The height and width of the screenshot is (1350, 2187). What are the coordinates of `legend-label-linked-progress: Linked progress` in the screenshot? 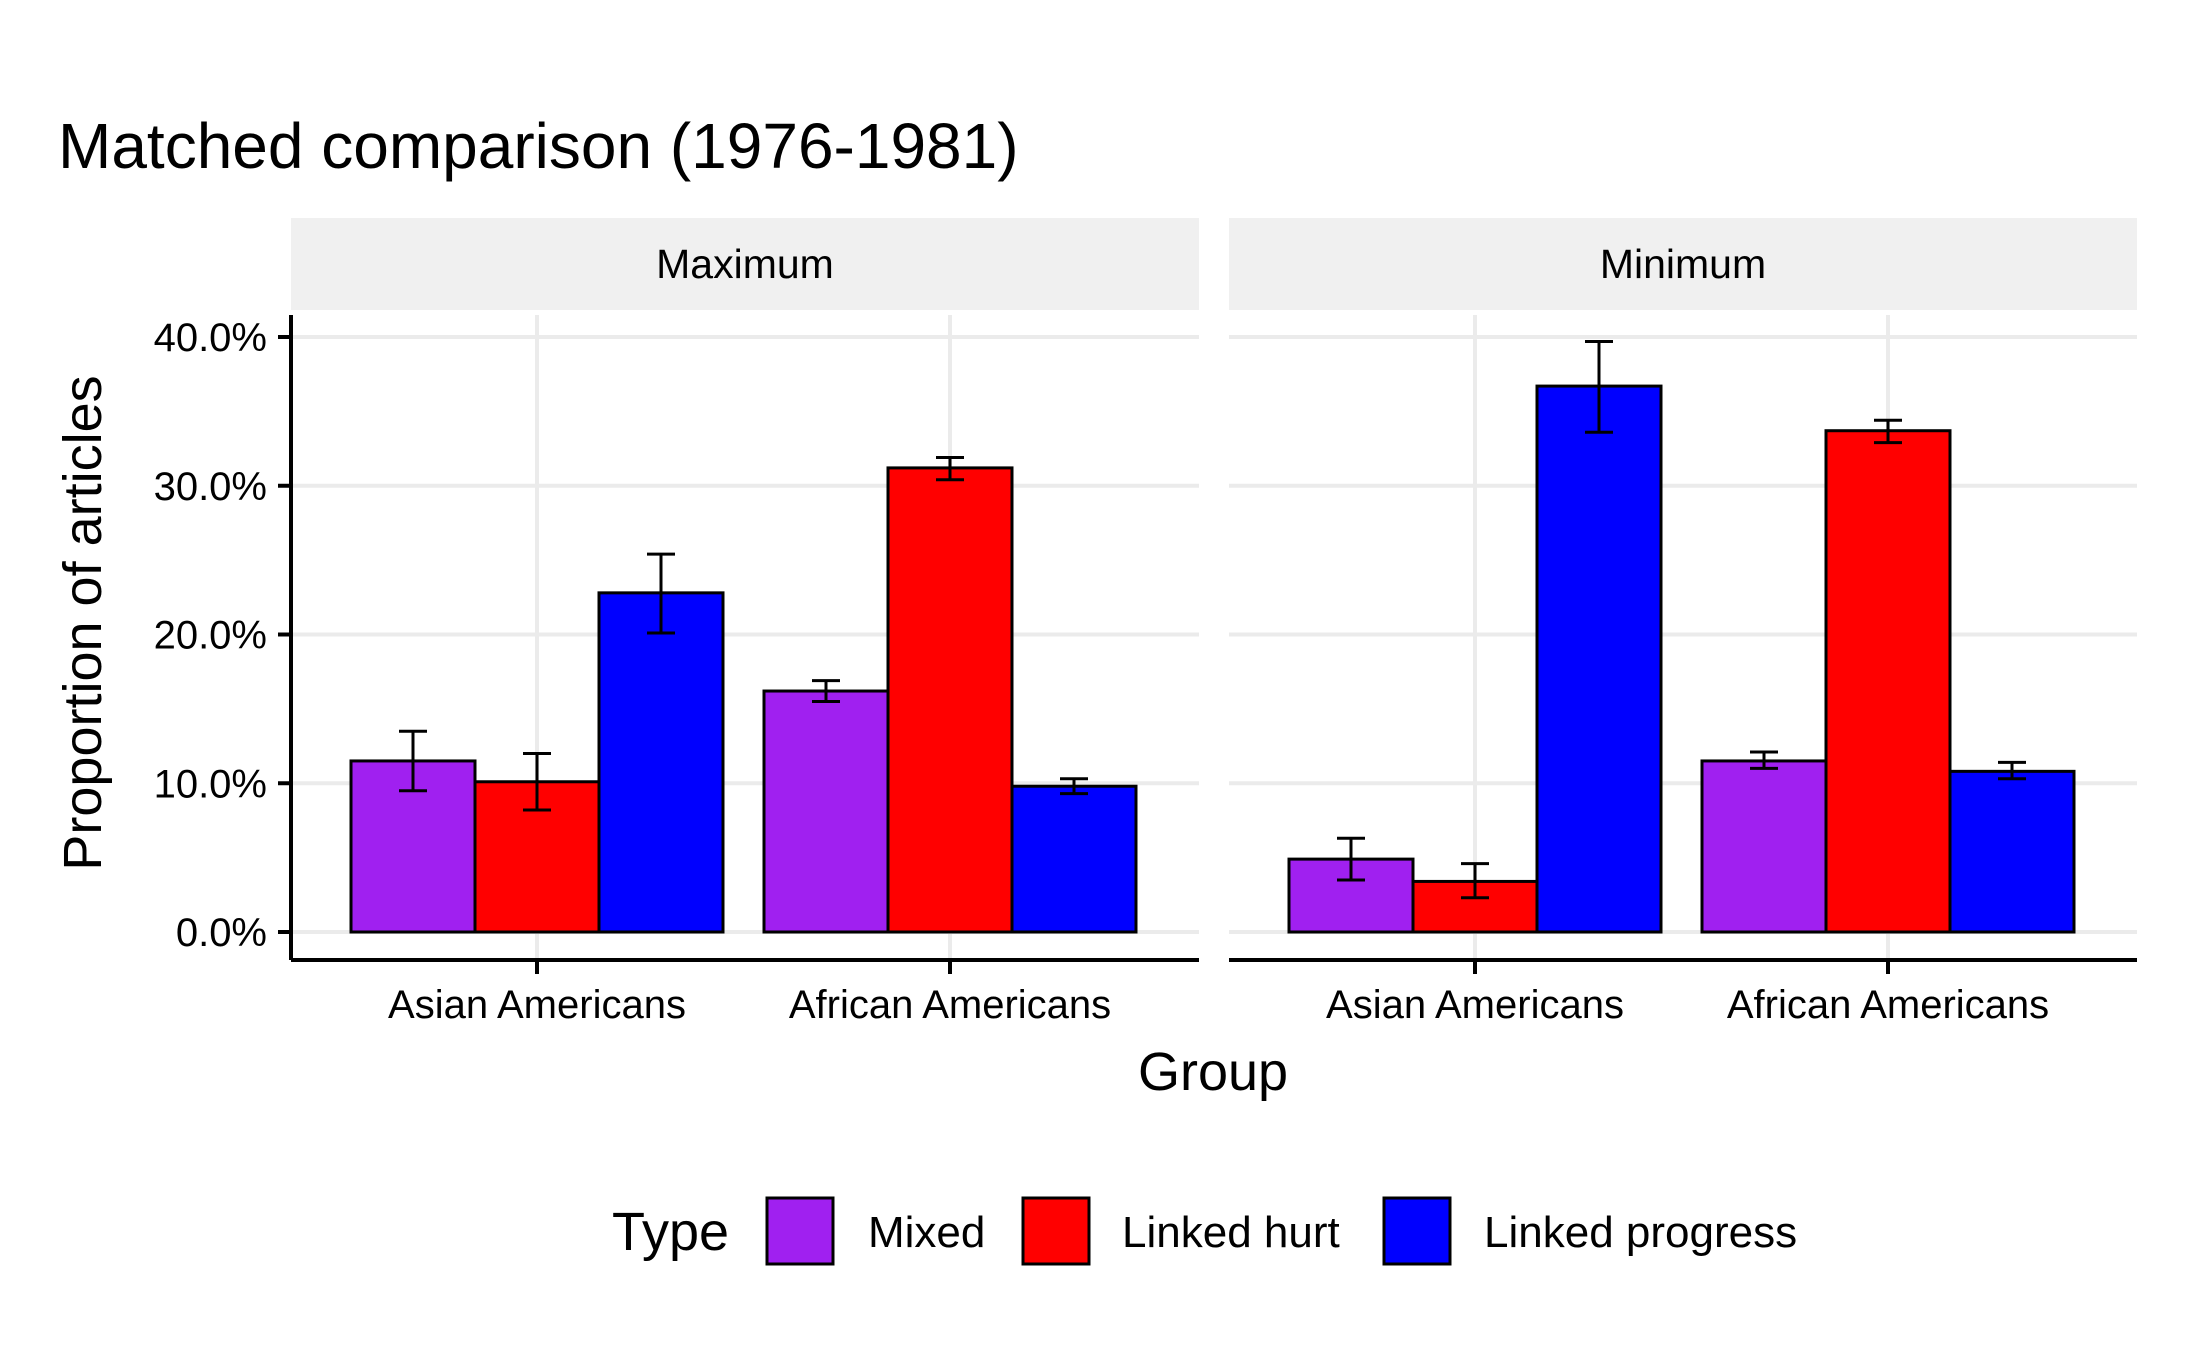 It's located at (1640, 1232).